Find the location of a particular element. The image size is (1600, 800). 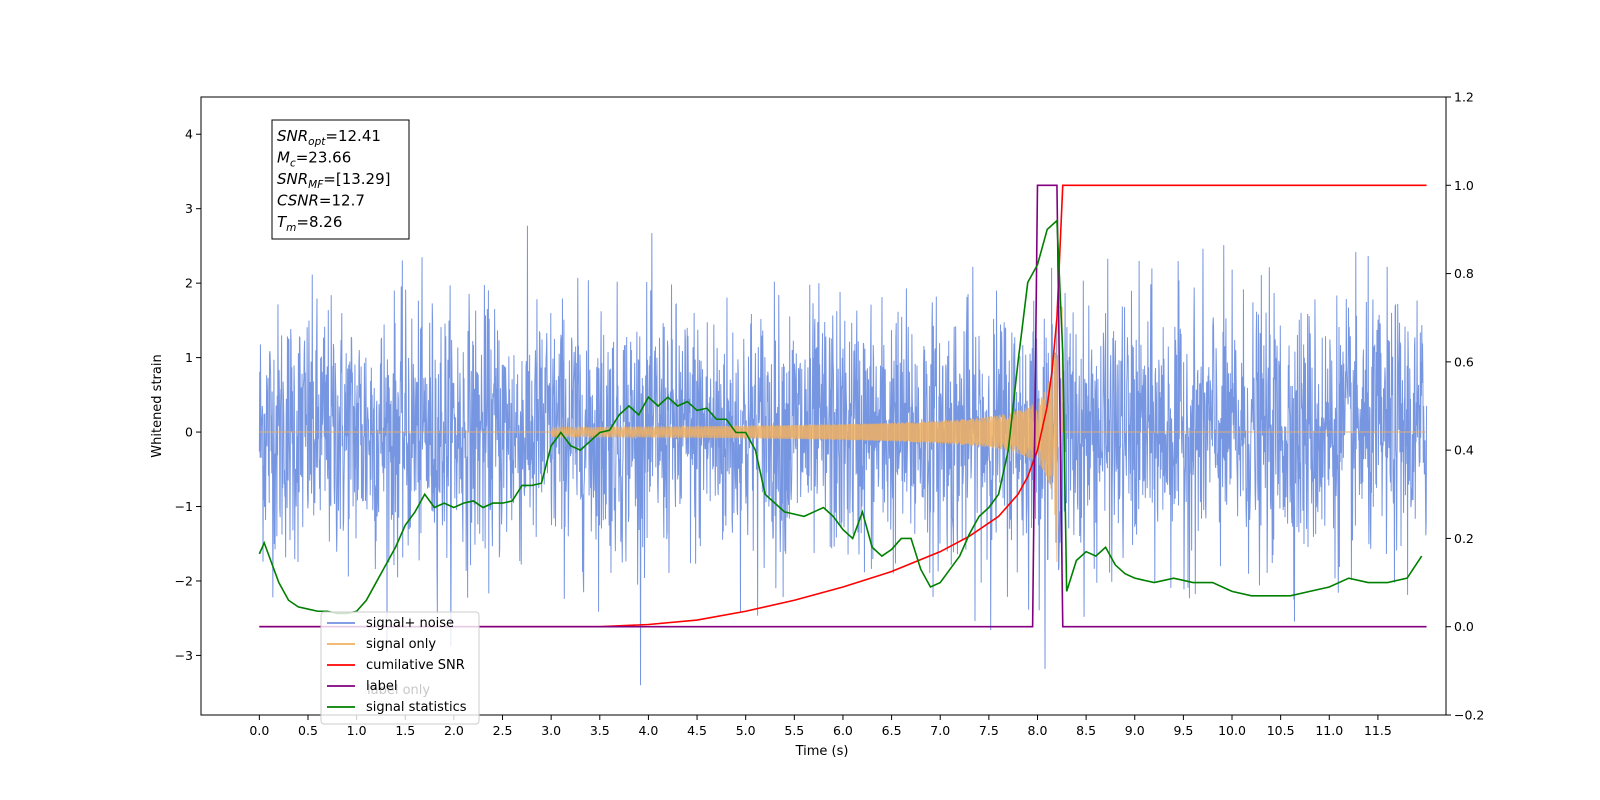

x-tick-label: 1.0 is located at coordinates (357, 730).